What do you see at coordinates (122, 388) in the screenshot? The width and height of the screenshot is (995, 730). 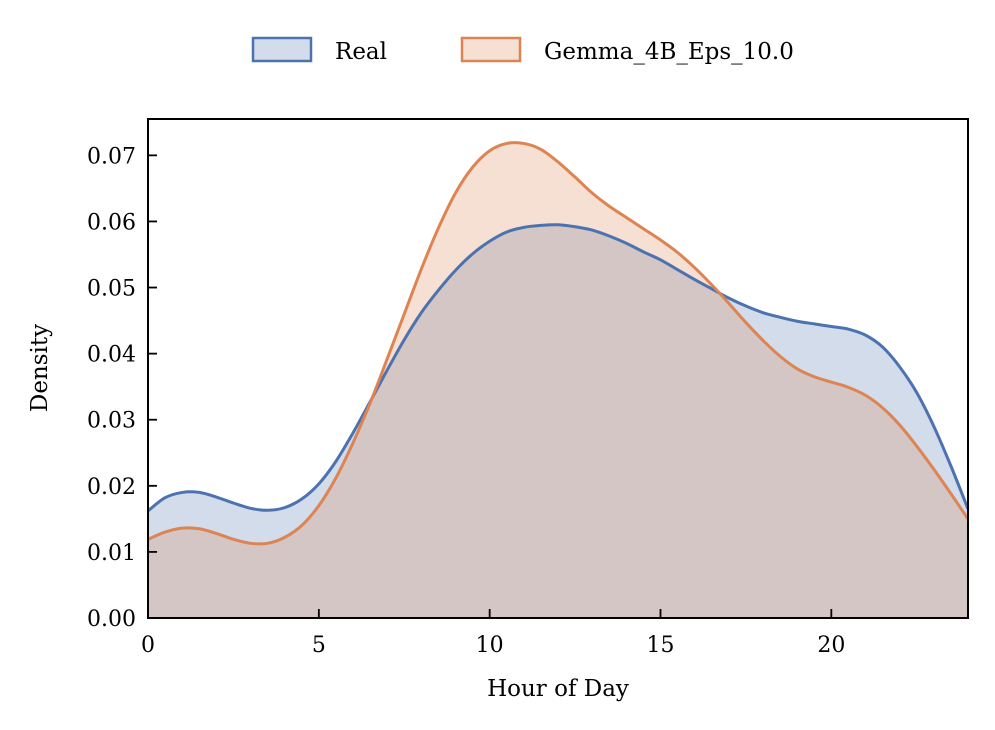 I see `y-axis-ticks: 0.00 0.01 0.02 0.03 0.04 0.05 0.06 0.07` at bounding box center [122, 388].